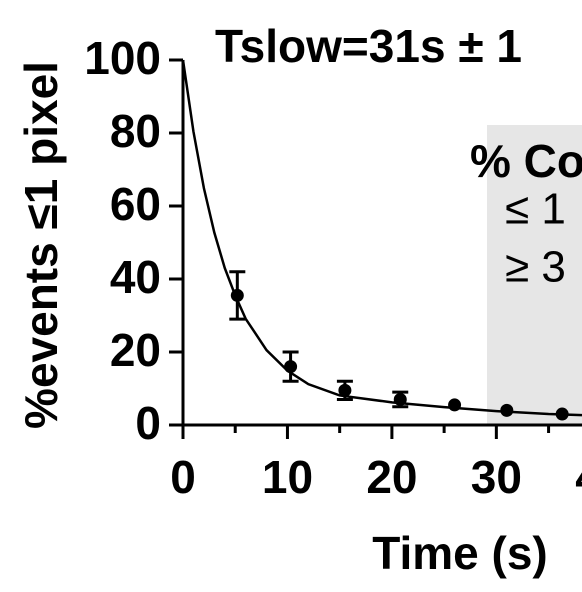 The height and width of the screenshot is (592, 582). What do you see at coordinates (41, 245) in the screenshot?
I see `y-axis-label: %events ≤1 pixel` at bounding box center [41, 245].